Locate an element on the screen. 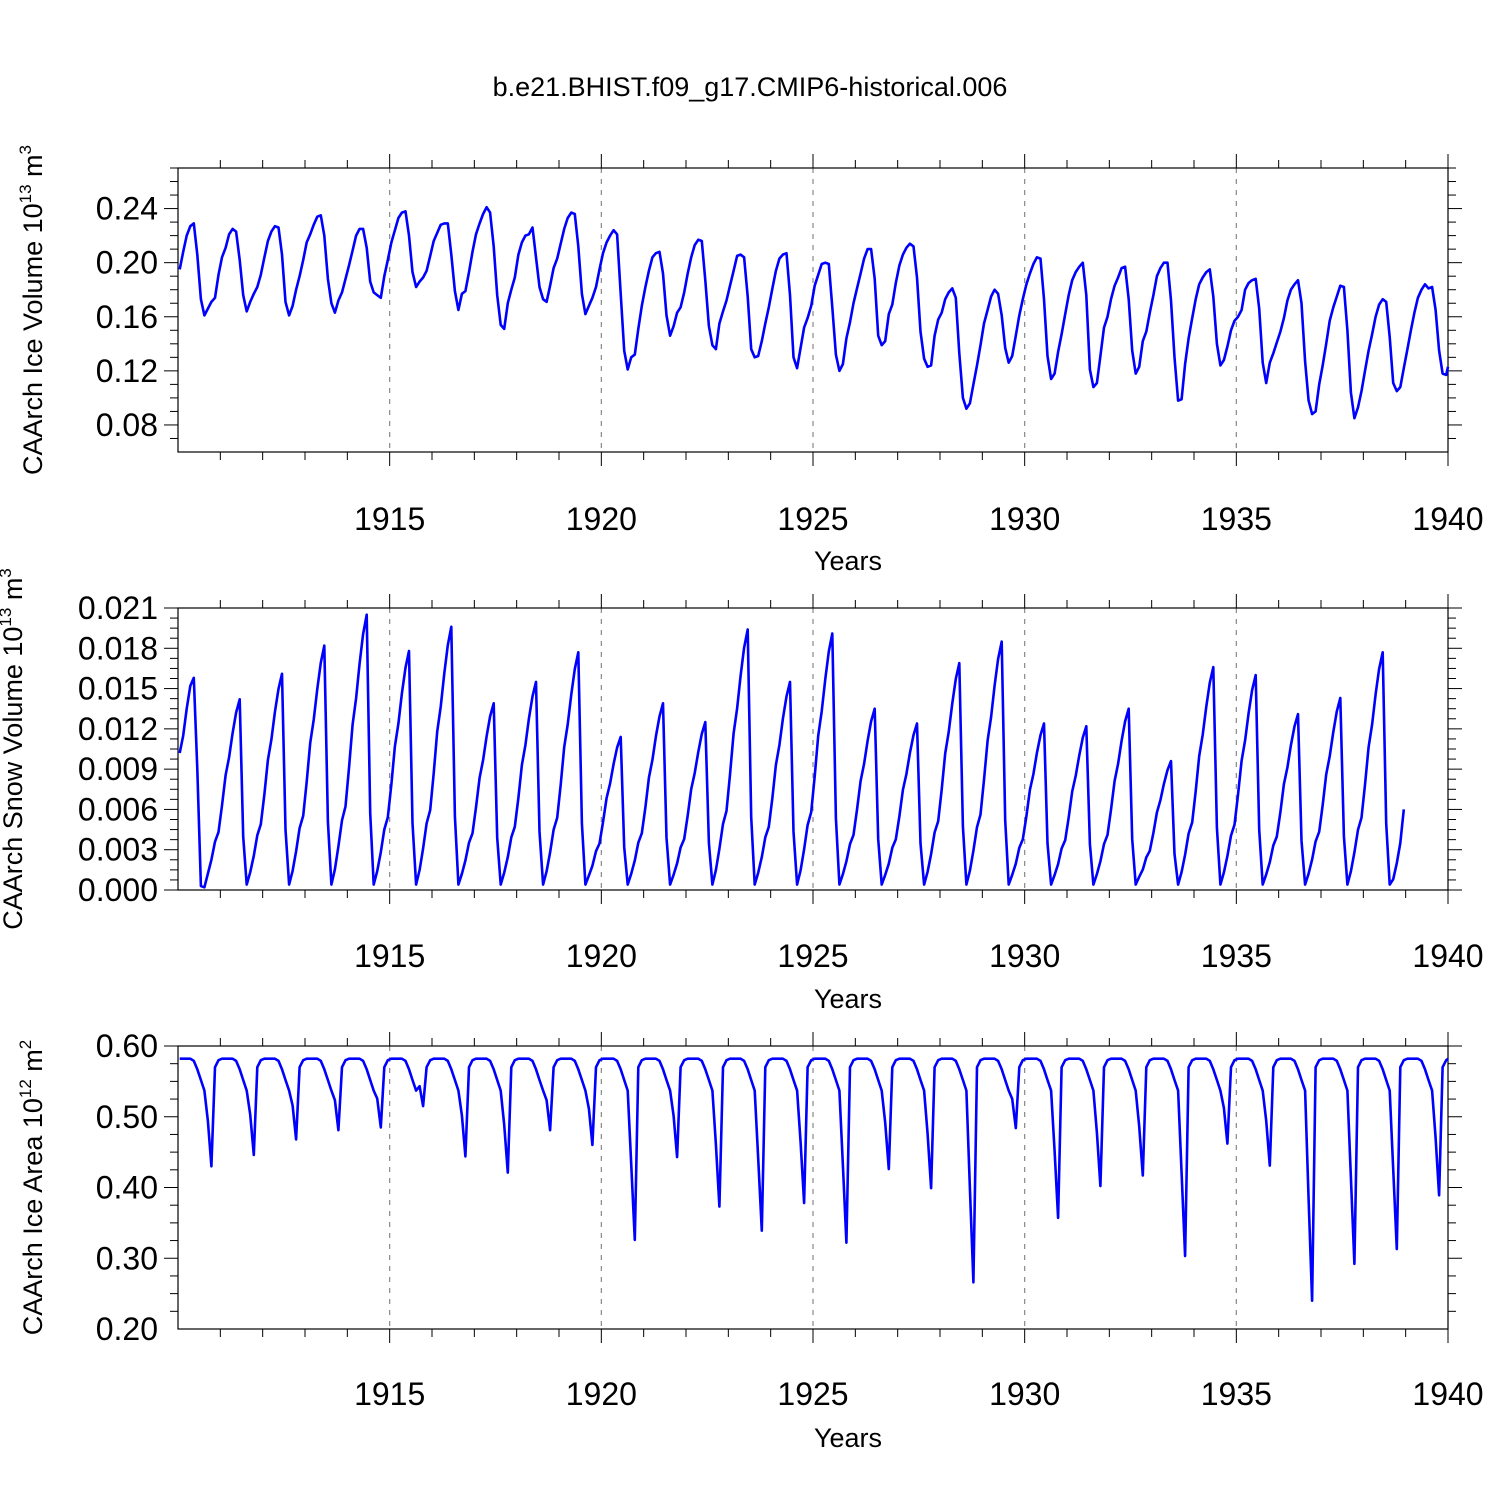 This screenshot has width=1500, height=1500. y-tick-label: 0.006 is located at coordinates (118, 809).